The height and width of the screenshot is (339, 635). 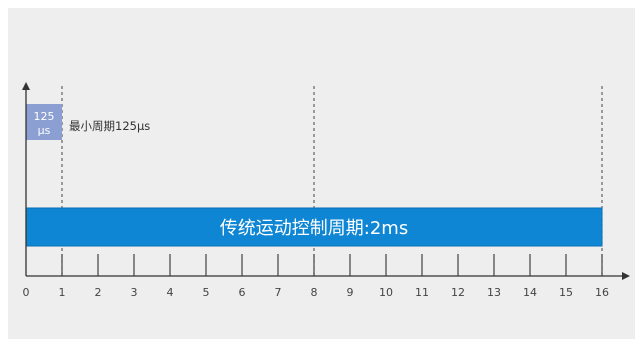 I want to click on x-tick-label-11: 11, so click(x=422, y=292).